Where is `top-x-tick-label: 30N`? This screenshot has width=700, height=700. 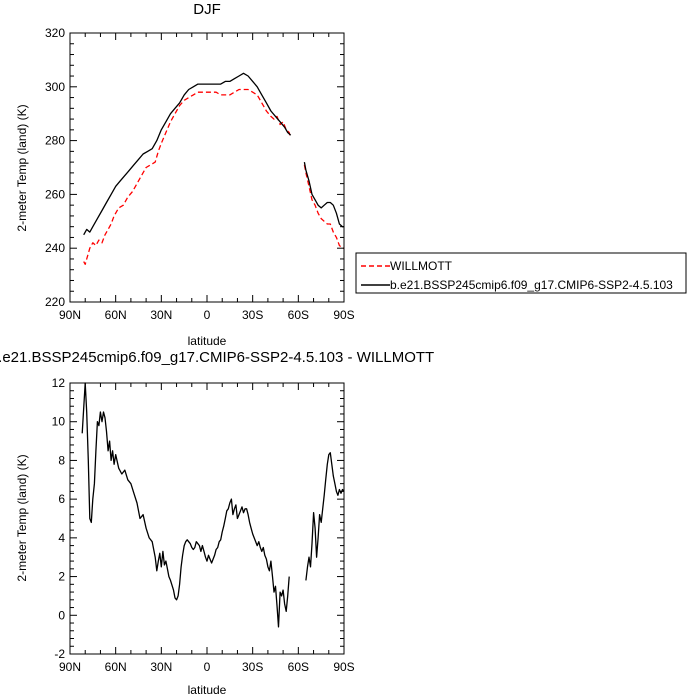 top-x-tick-label: 30N is located at coordinates (161, 315).